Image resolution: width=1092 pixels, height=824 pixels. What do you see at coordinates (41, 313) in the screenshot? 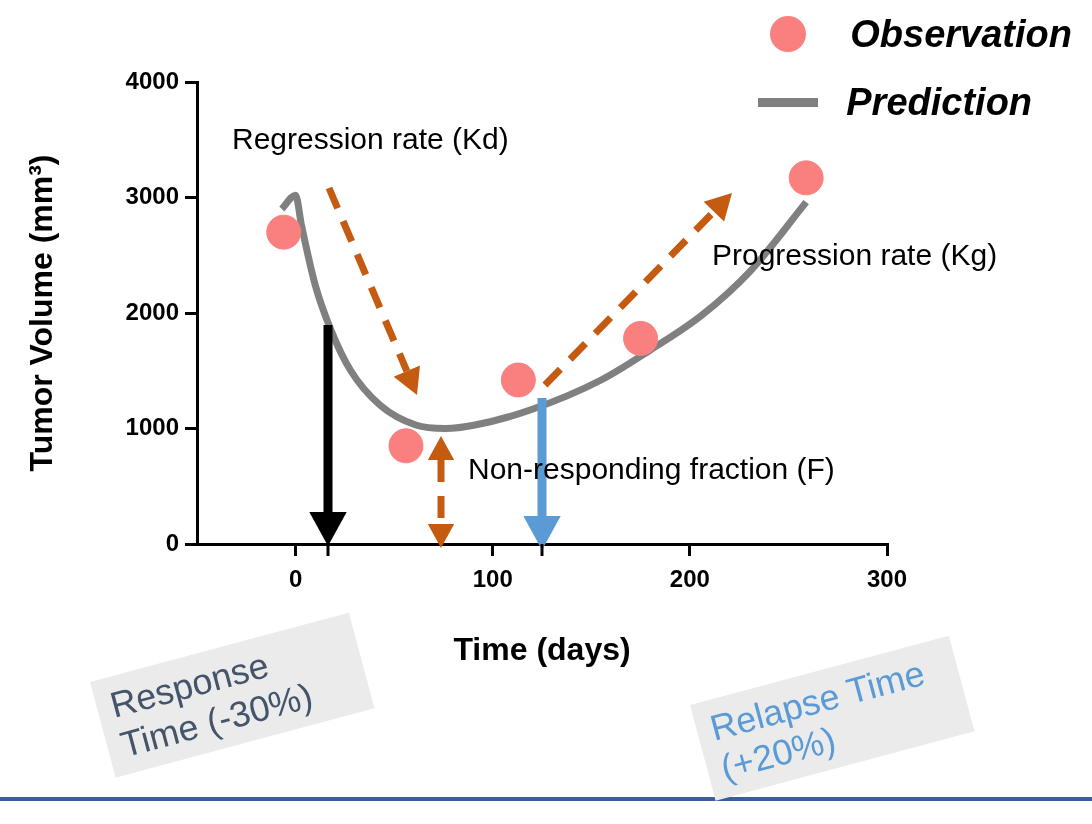
I see `y-axis-title: Tumor Volume (mm³)` at bounding box center [41, 313].